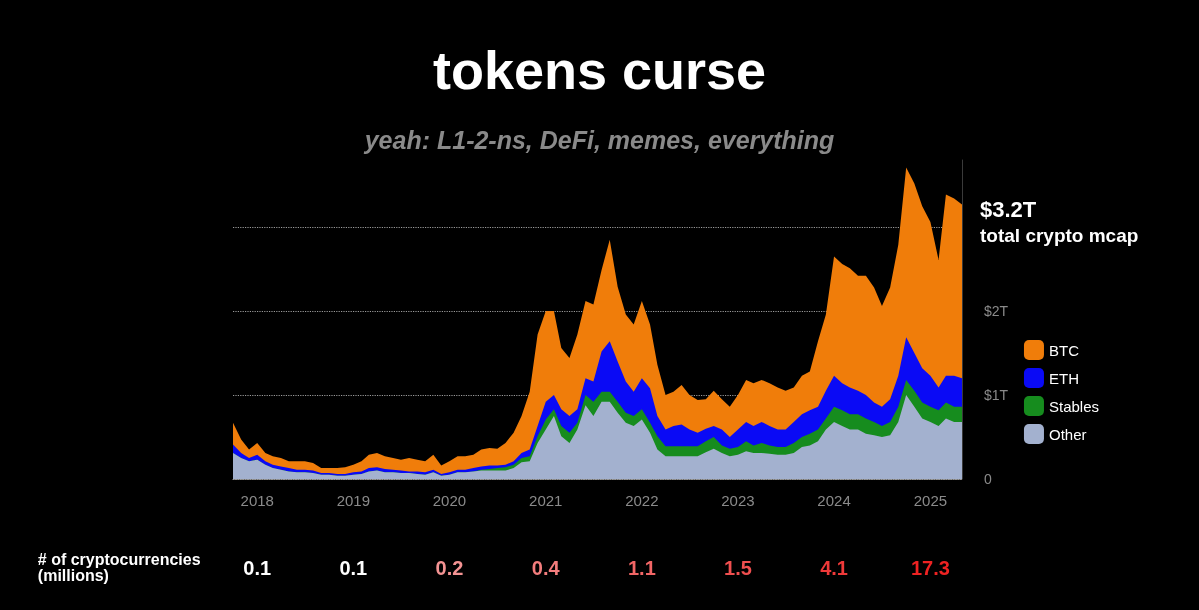  What do you see at coordinates (641, 568) in the screenshot?
I see `text: 1.1` at bounding box center [641, 568].